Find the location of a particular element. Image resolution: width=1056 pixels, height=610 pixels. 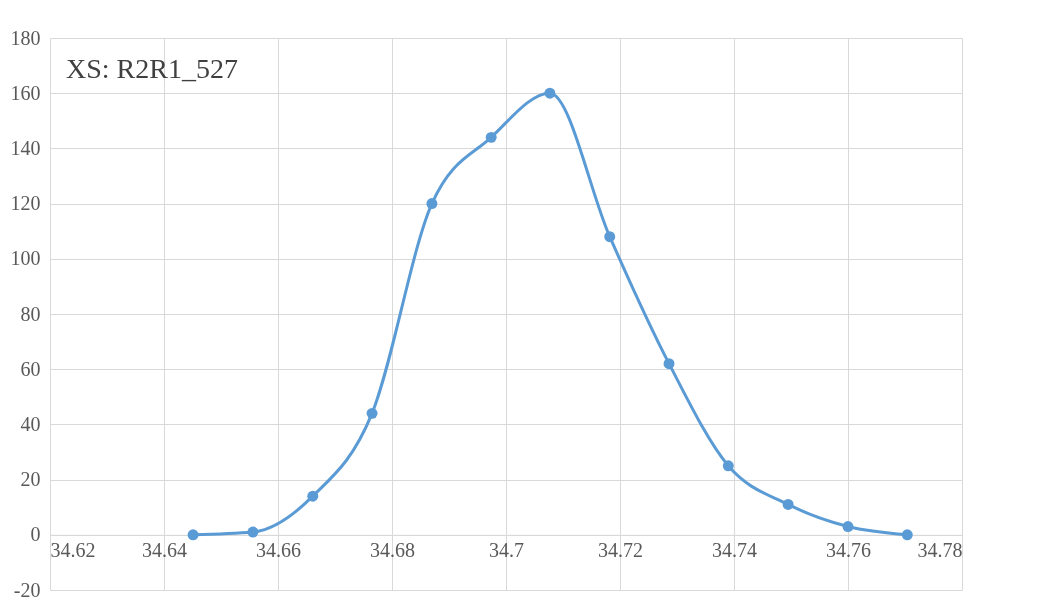

y-tick-label: 100 is located at coordinates (25, 258).